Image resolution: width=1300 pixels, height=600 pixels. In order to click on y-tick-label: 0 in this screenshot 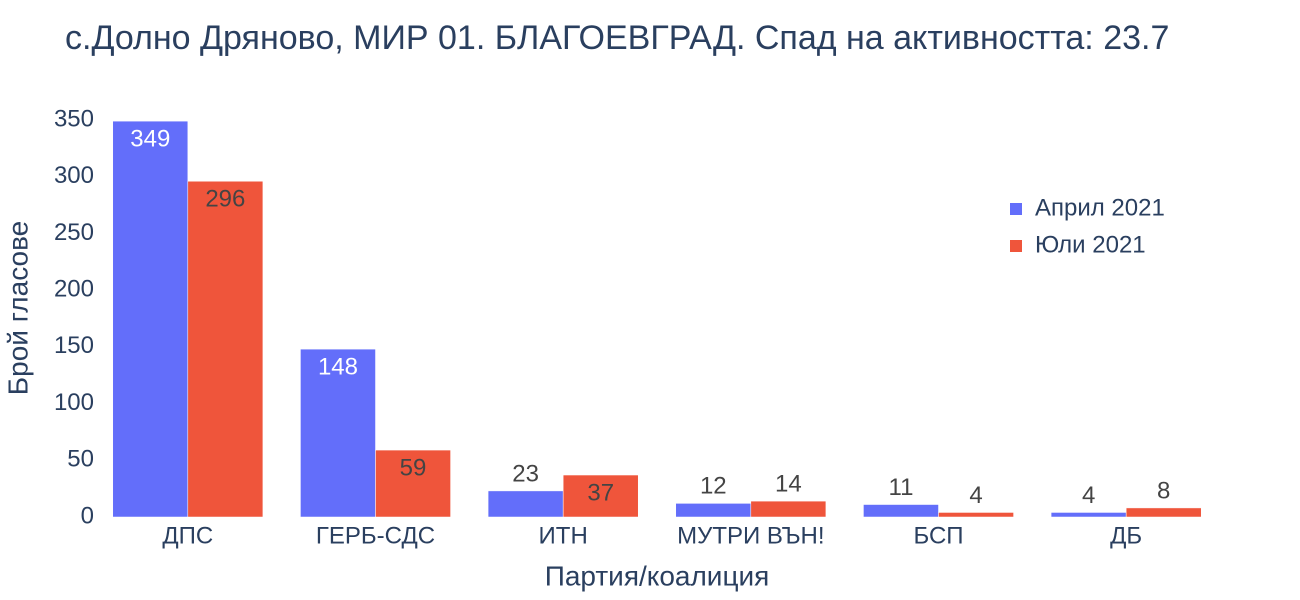, I will do `click(87, 515)`.